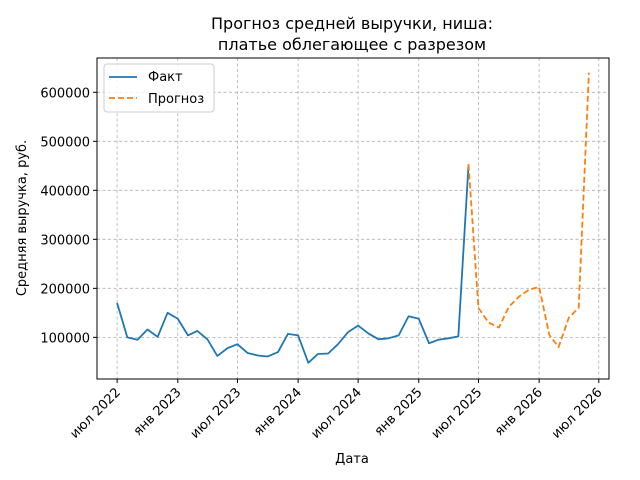 Image resolution: width=640 pixels, height=480 pixels. What do you see at coordinates (65, 289) in the screenshot?
I see `y-tick-label: 200000` at bounding box center [65, 289].